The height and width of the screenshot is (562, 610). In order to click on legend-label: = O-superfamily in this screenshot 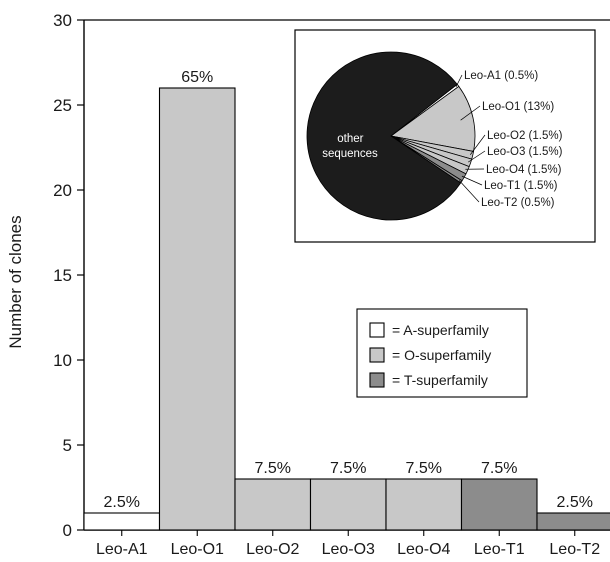, I will do `click(441, 355)`.